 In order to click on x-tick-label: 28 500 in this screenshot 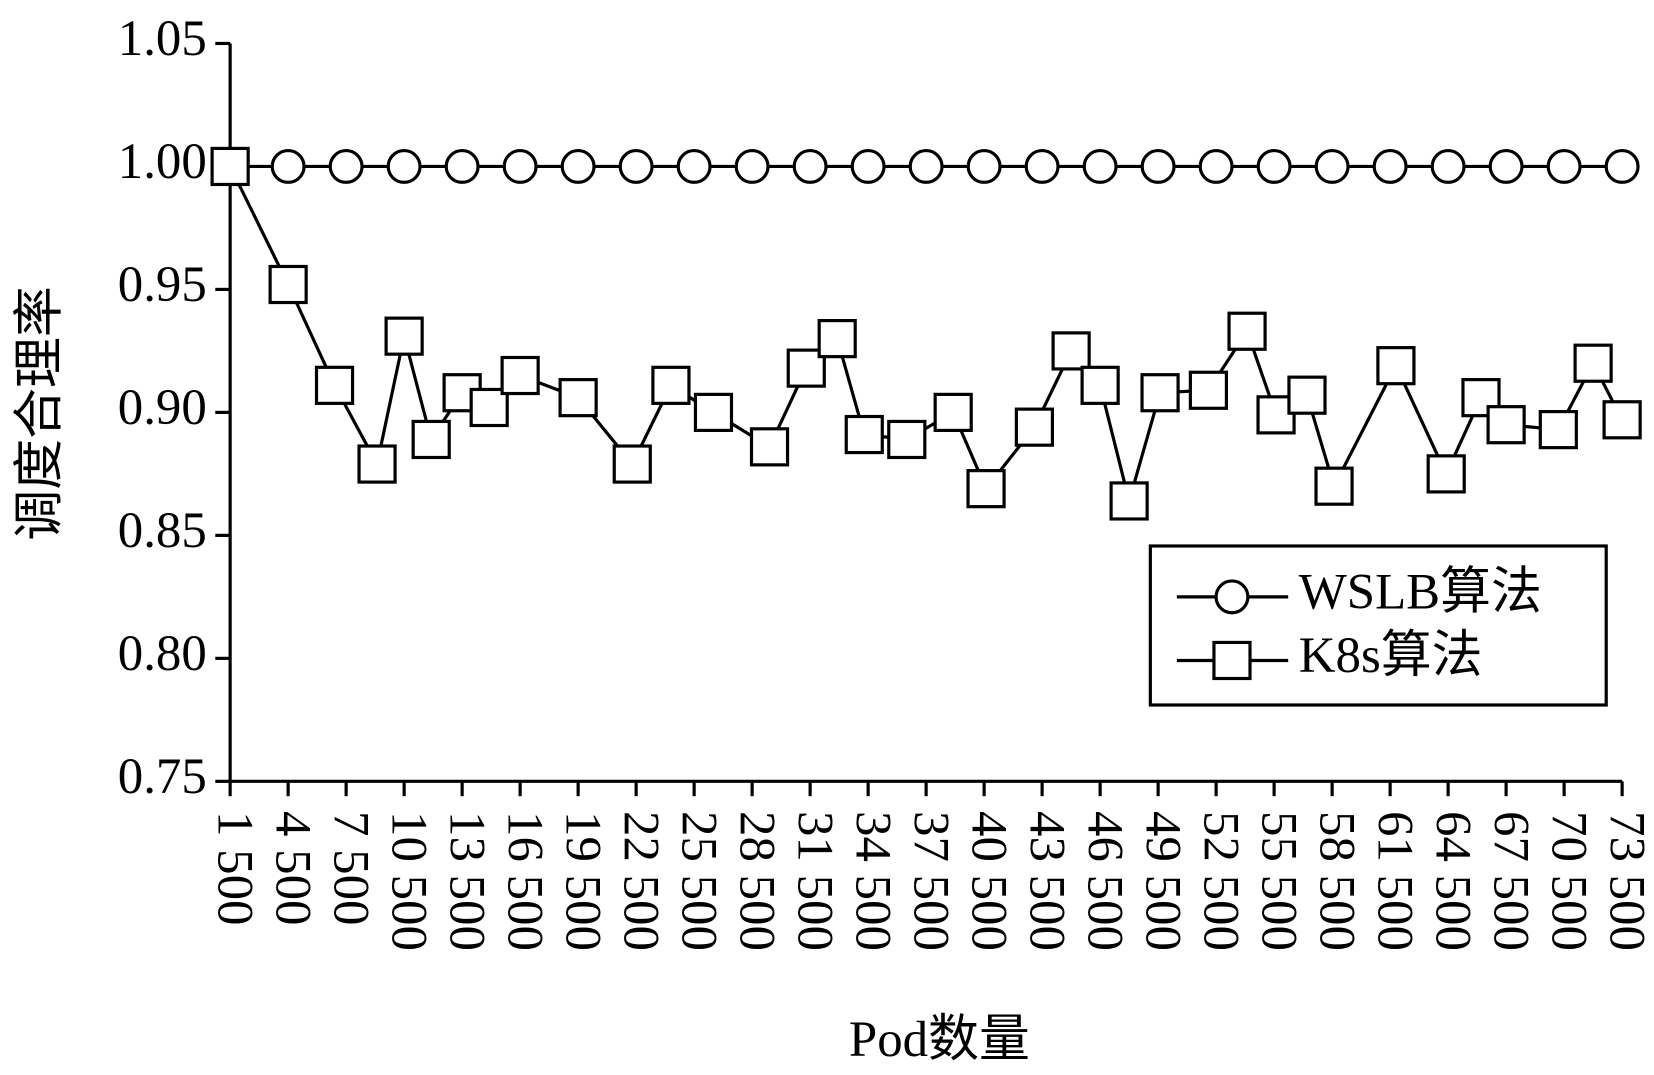, I will do `click(756, 881)`.